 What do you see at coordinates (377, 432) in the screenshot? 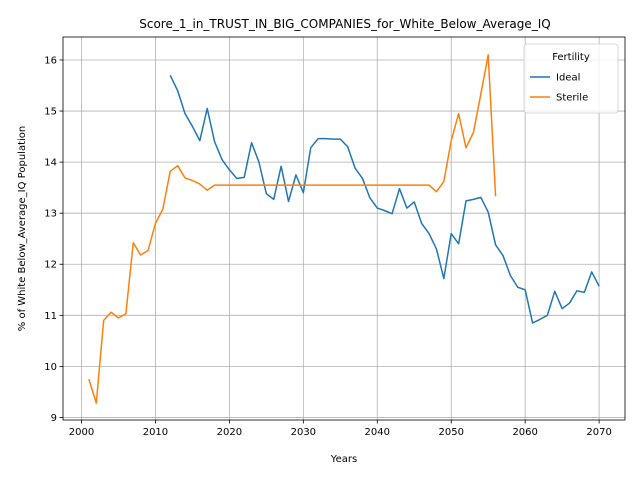
I see `x-tick-label: 2040` at bounding box center [377, 432].